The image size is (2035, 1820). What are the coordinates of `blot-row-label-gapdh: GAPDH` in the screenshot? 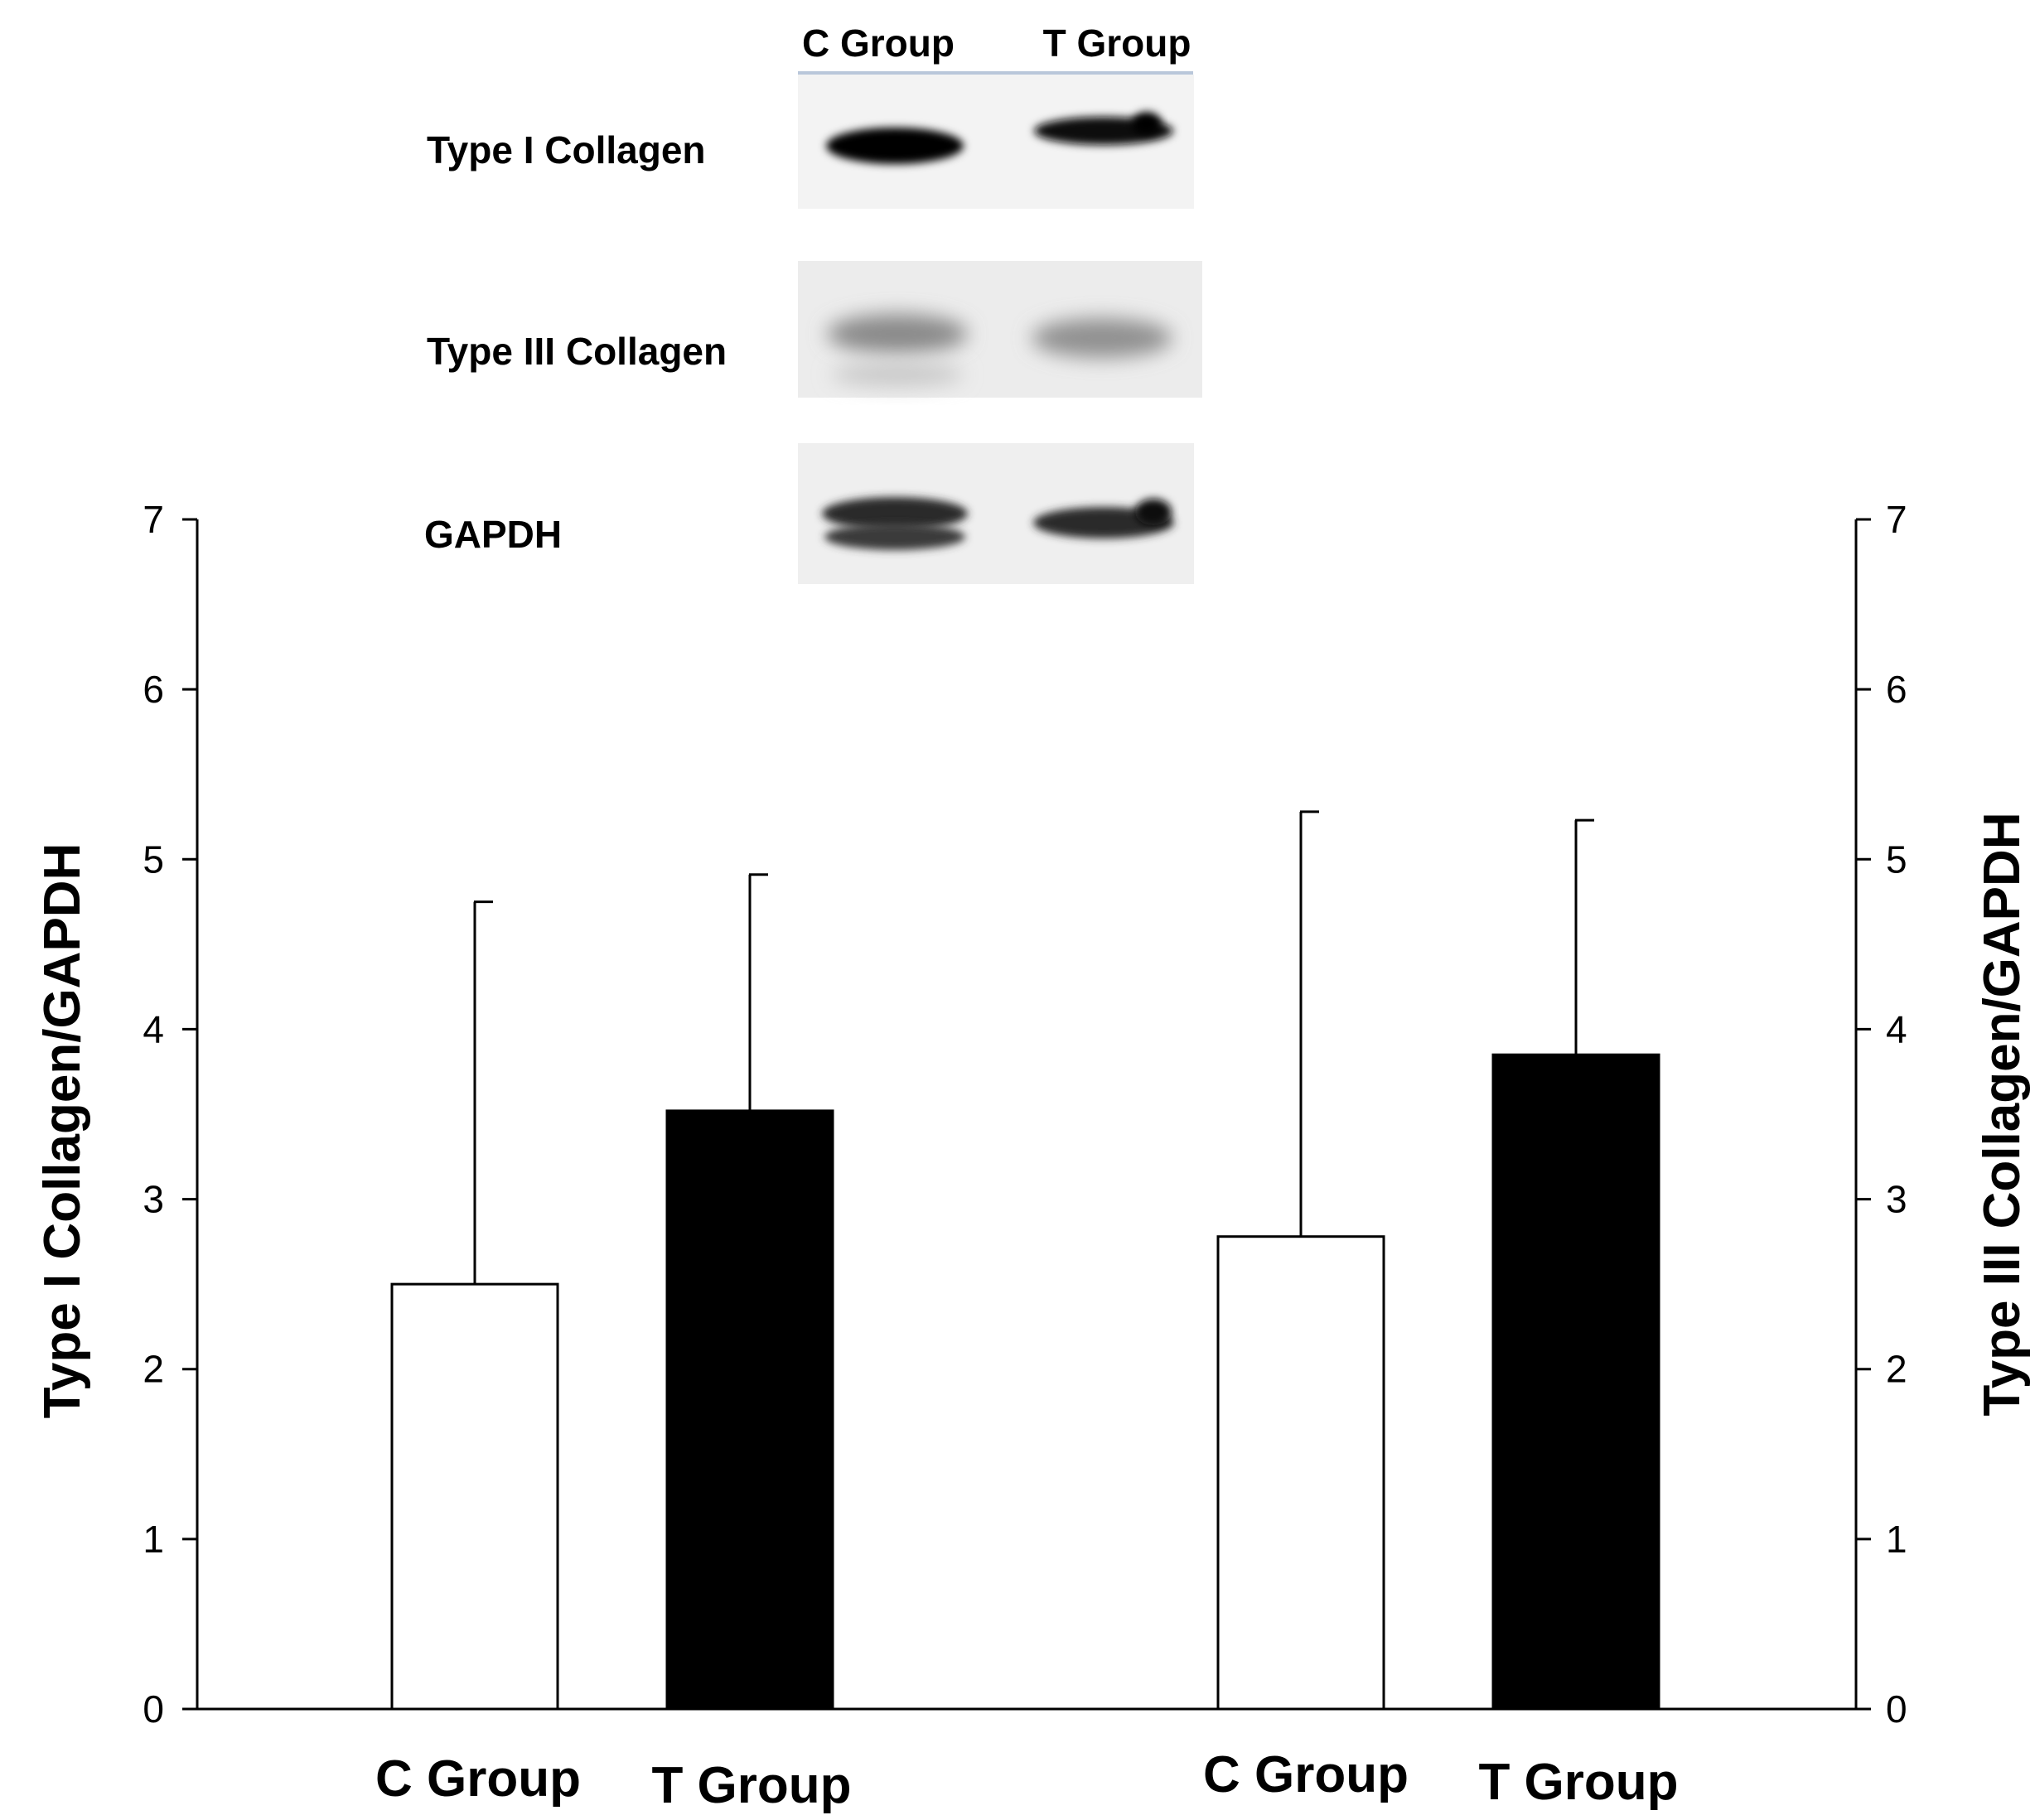 It's located at (493, 534).